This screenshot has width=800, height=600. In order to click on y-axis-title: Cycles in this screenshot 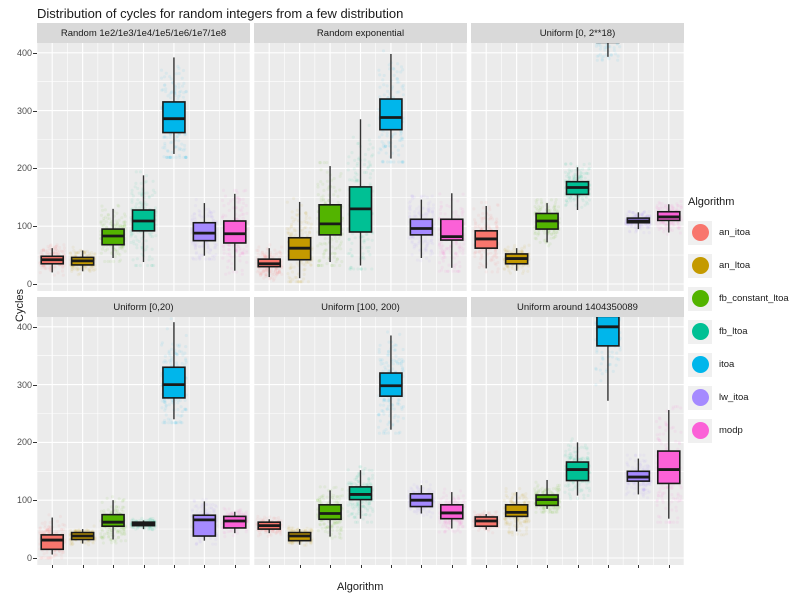, I will do `click(20, 305)`.